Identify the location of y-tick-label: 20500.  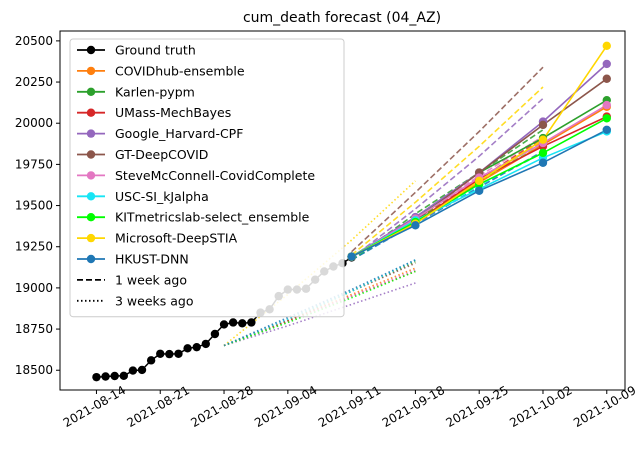
(34, 41).